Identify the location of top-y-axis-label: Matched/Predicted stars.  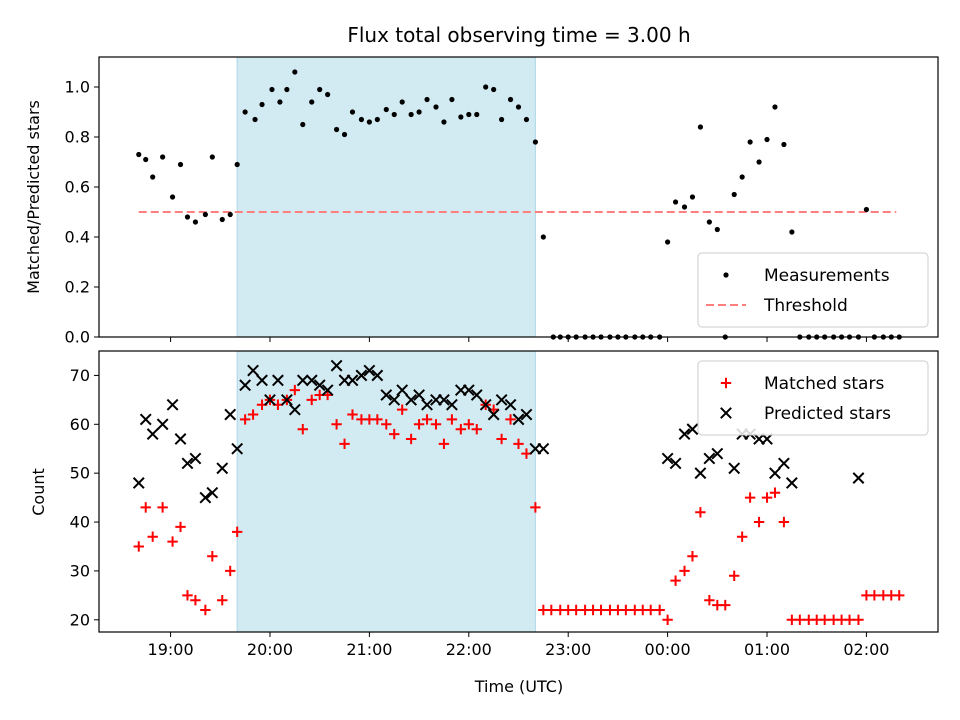
(33, 197).